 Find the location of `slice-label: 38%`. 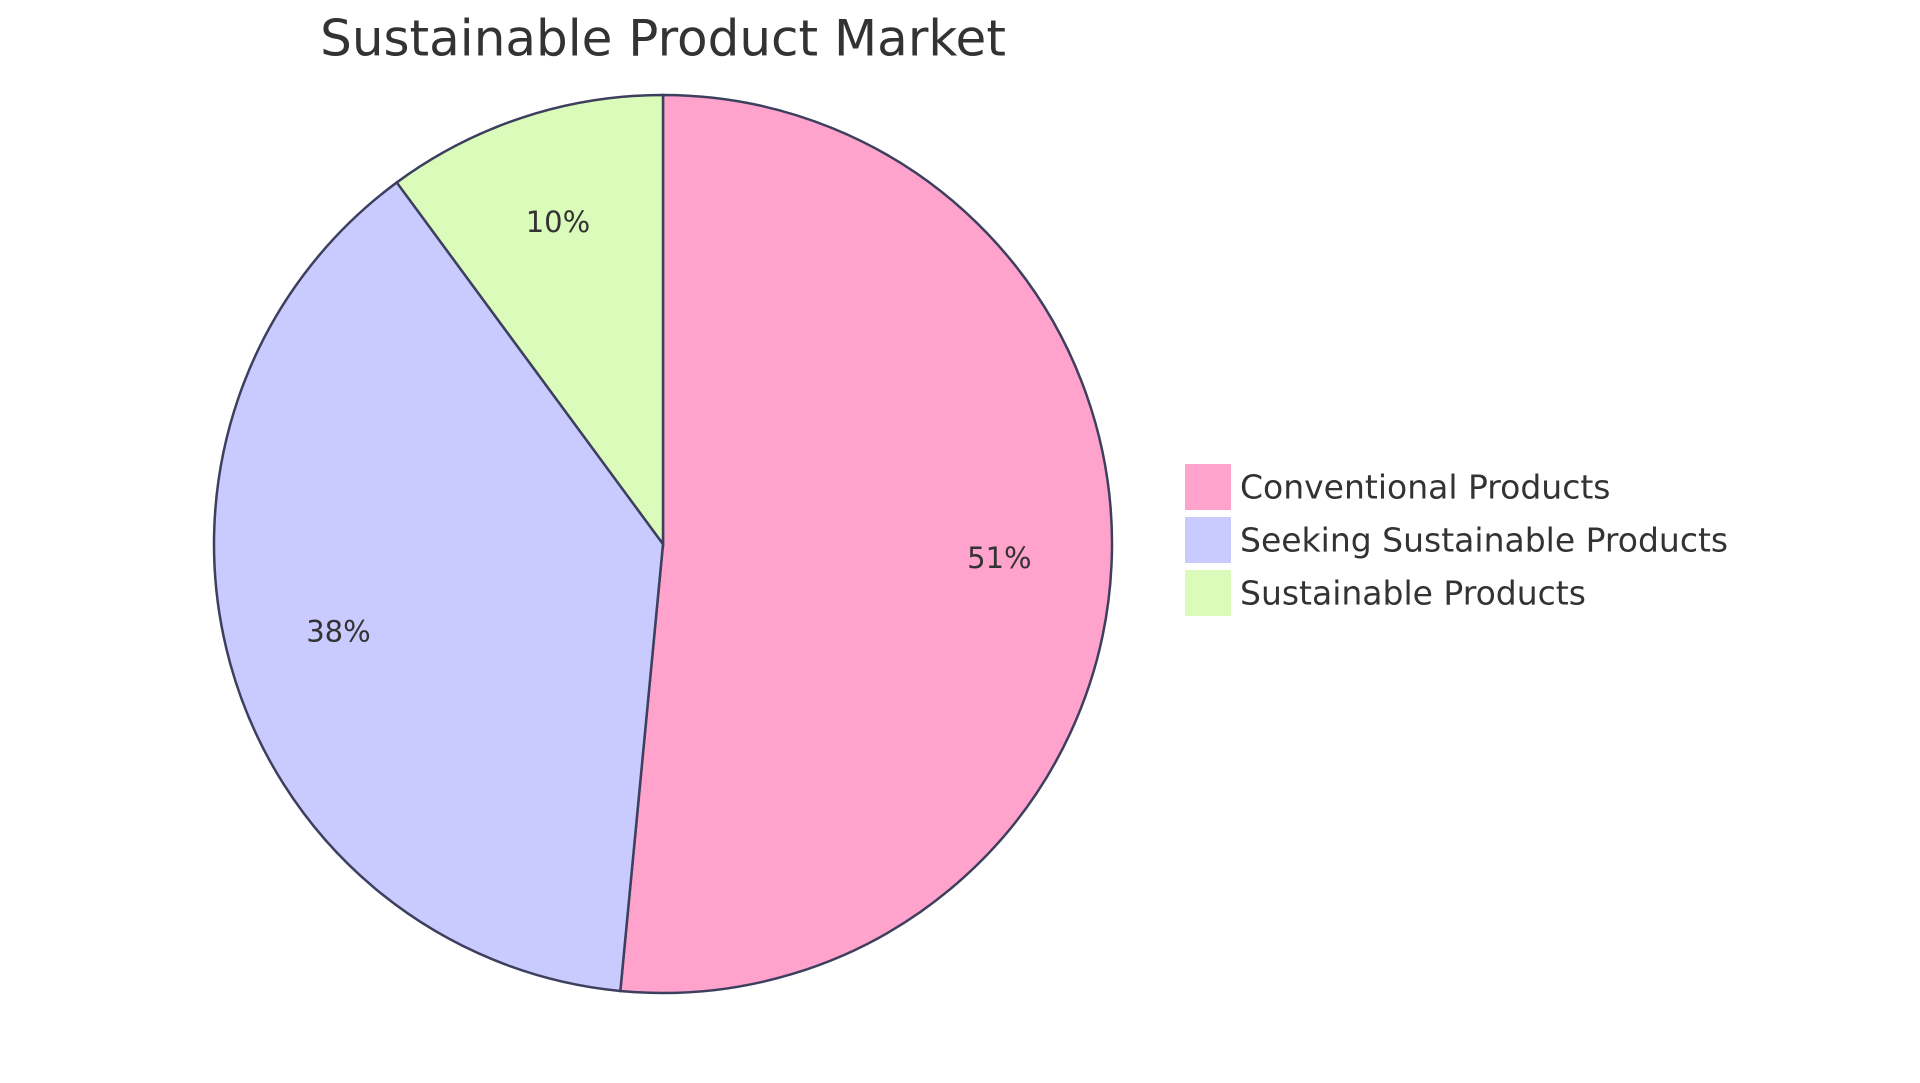

slice-label: 38% is located at coordinates (338, 632).